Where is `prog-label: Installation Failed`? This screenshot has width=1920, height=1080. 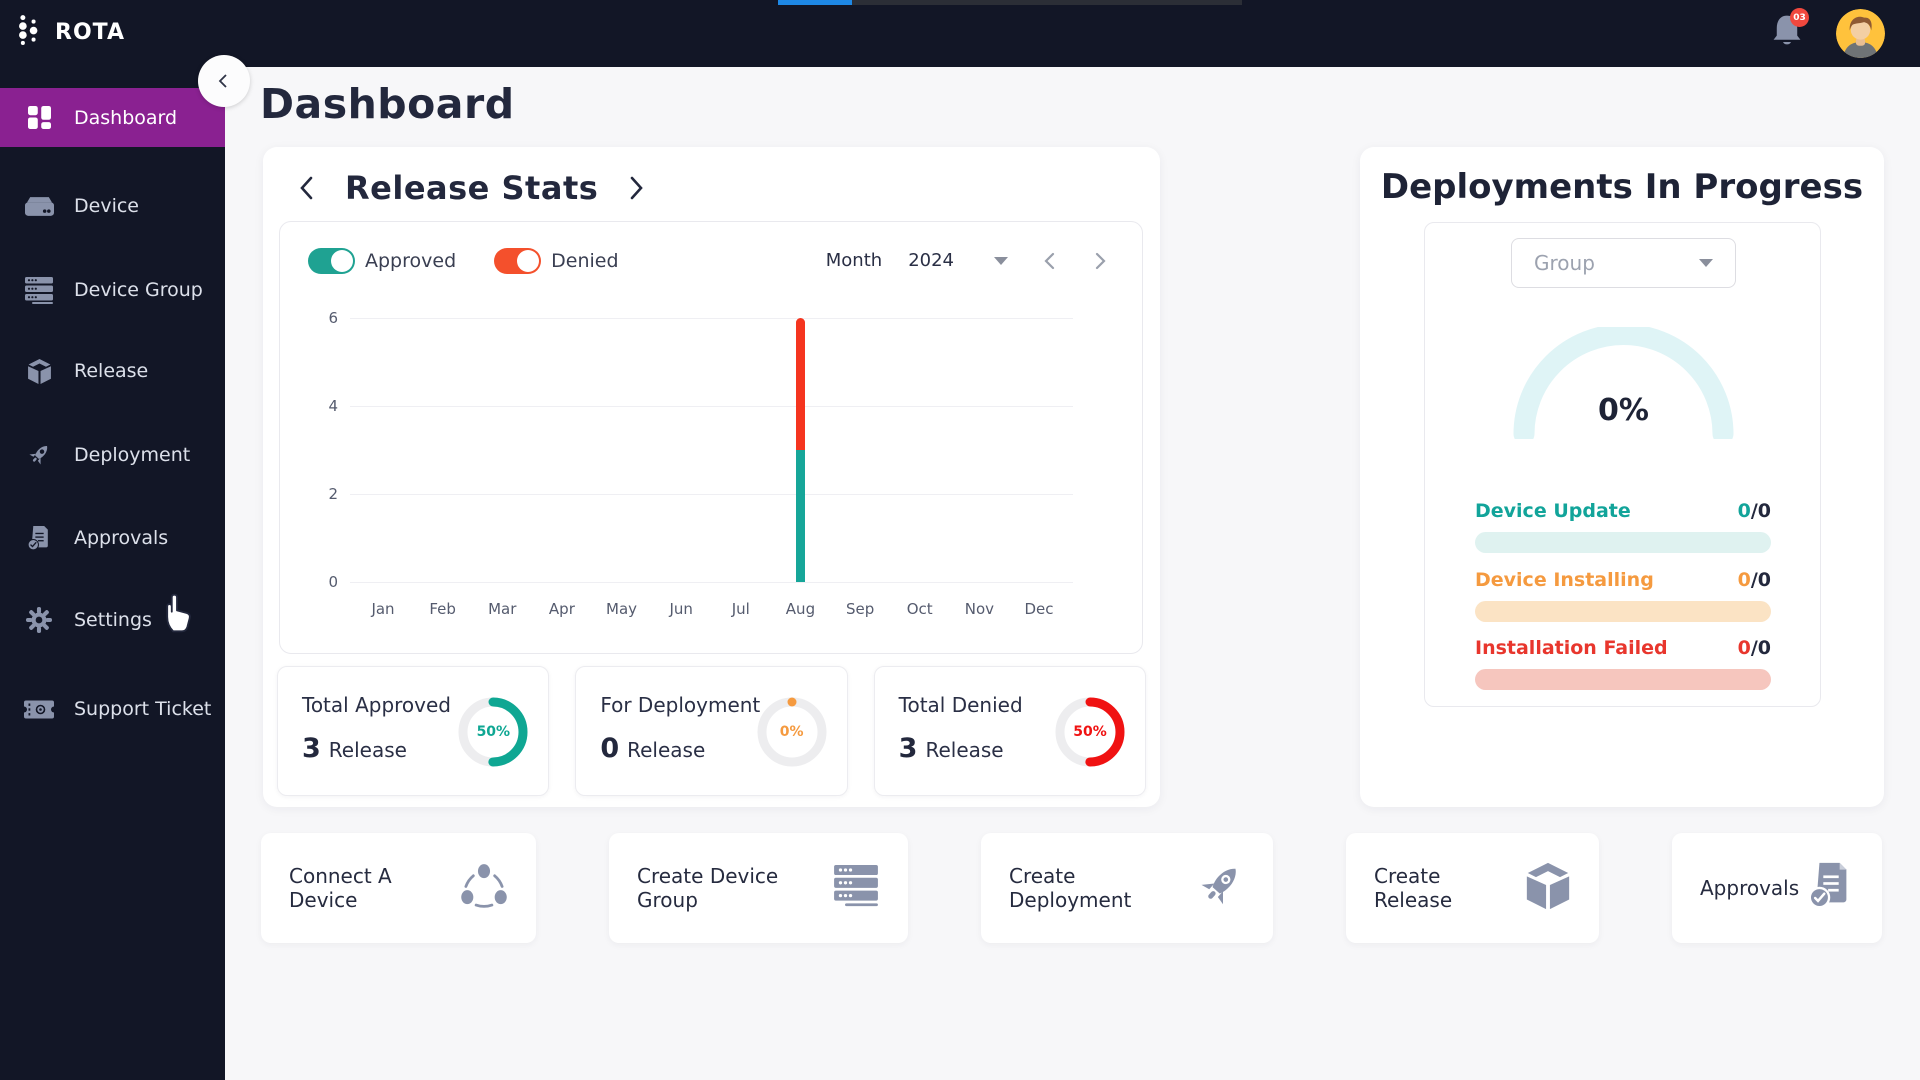
prog-label: Installation Failed is located at coordinates (1571, 648).